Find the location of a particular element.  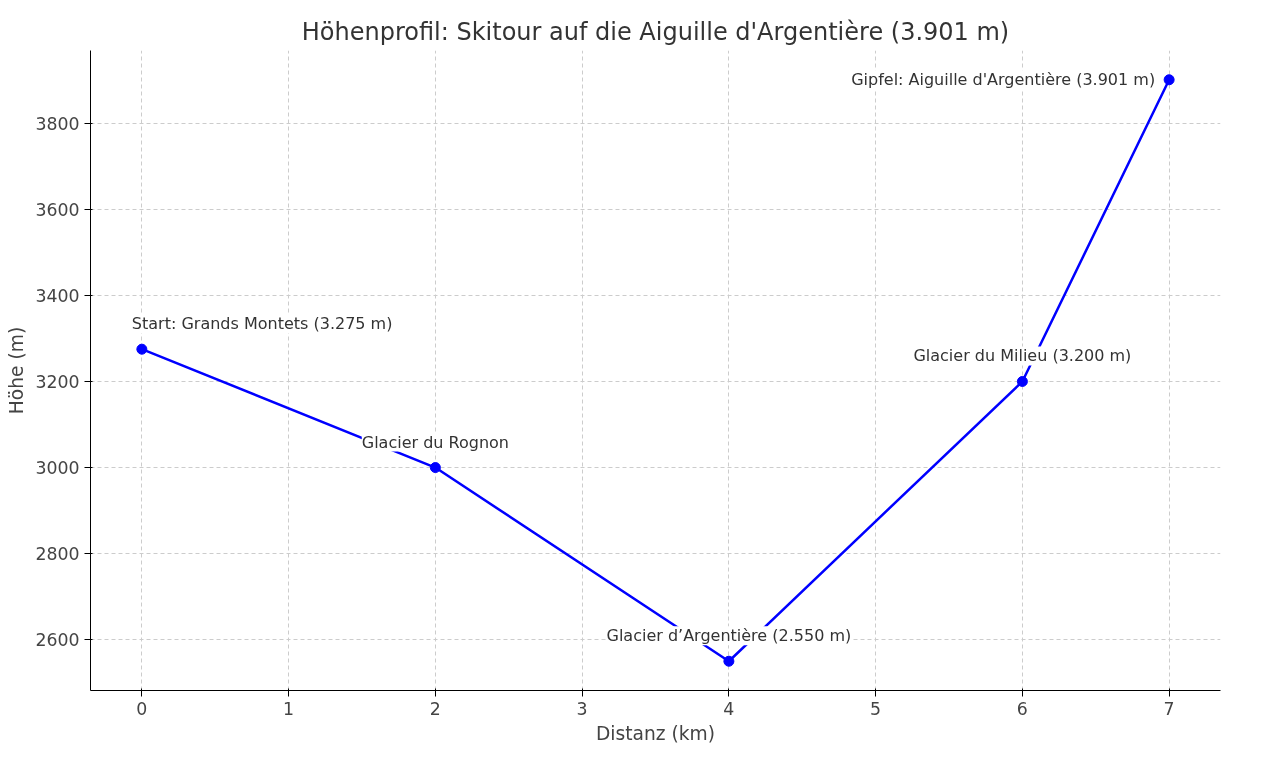

x-tick-label: 3 is located at coordinates (582, 708).